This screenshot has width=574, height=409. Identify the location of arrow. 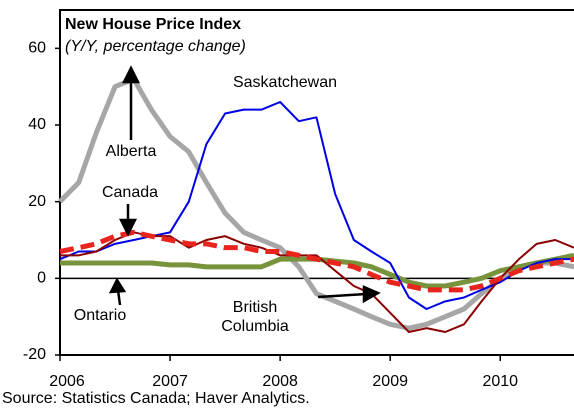
(342, 295).